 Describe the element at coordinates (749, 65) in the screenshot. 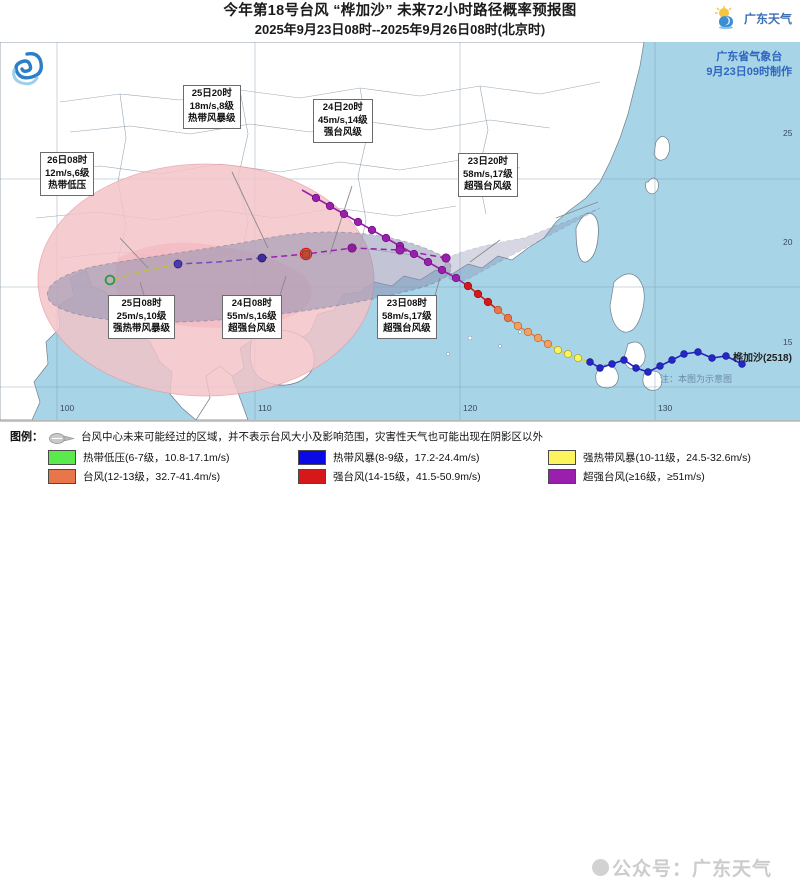

I see `agency-stamp: 广东省气象台 9月23日09时制作` at that location.